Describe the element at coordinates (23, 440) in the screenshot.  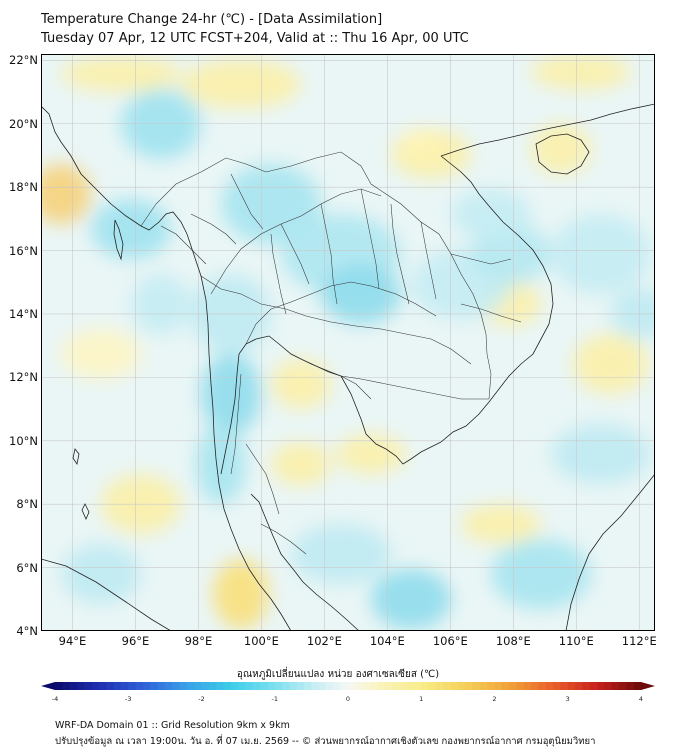
I see `lat-tick-label: 10°N` at that location.